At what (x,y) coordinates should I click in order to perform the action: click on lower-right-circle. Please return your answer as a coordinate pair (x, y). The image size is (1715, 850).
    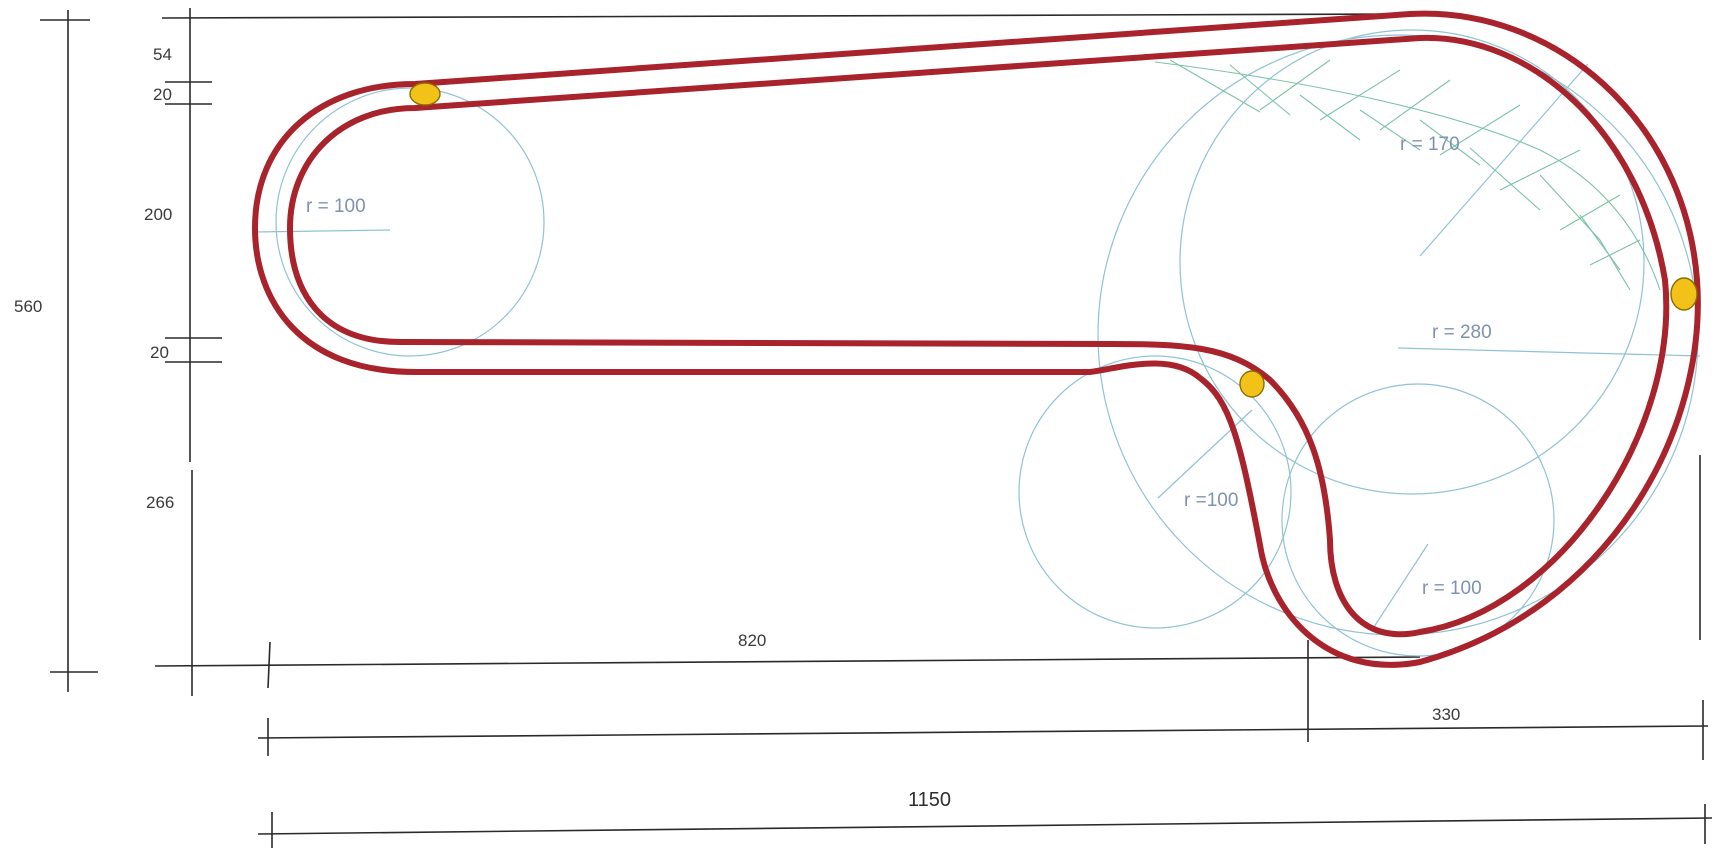
    Looking at the image, I should click on (1418, 520).